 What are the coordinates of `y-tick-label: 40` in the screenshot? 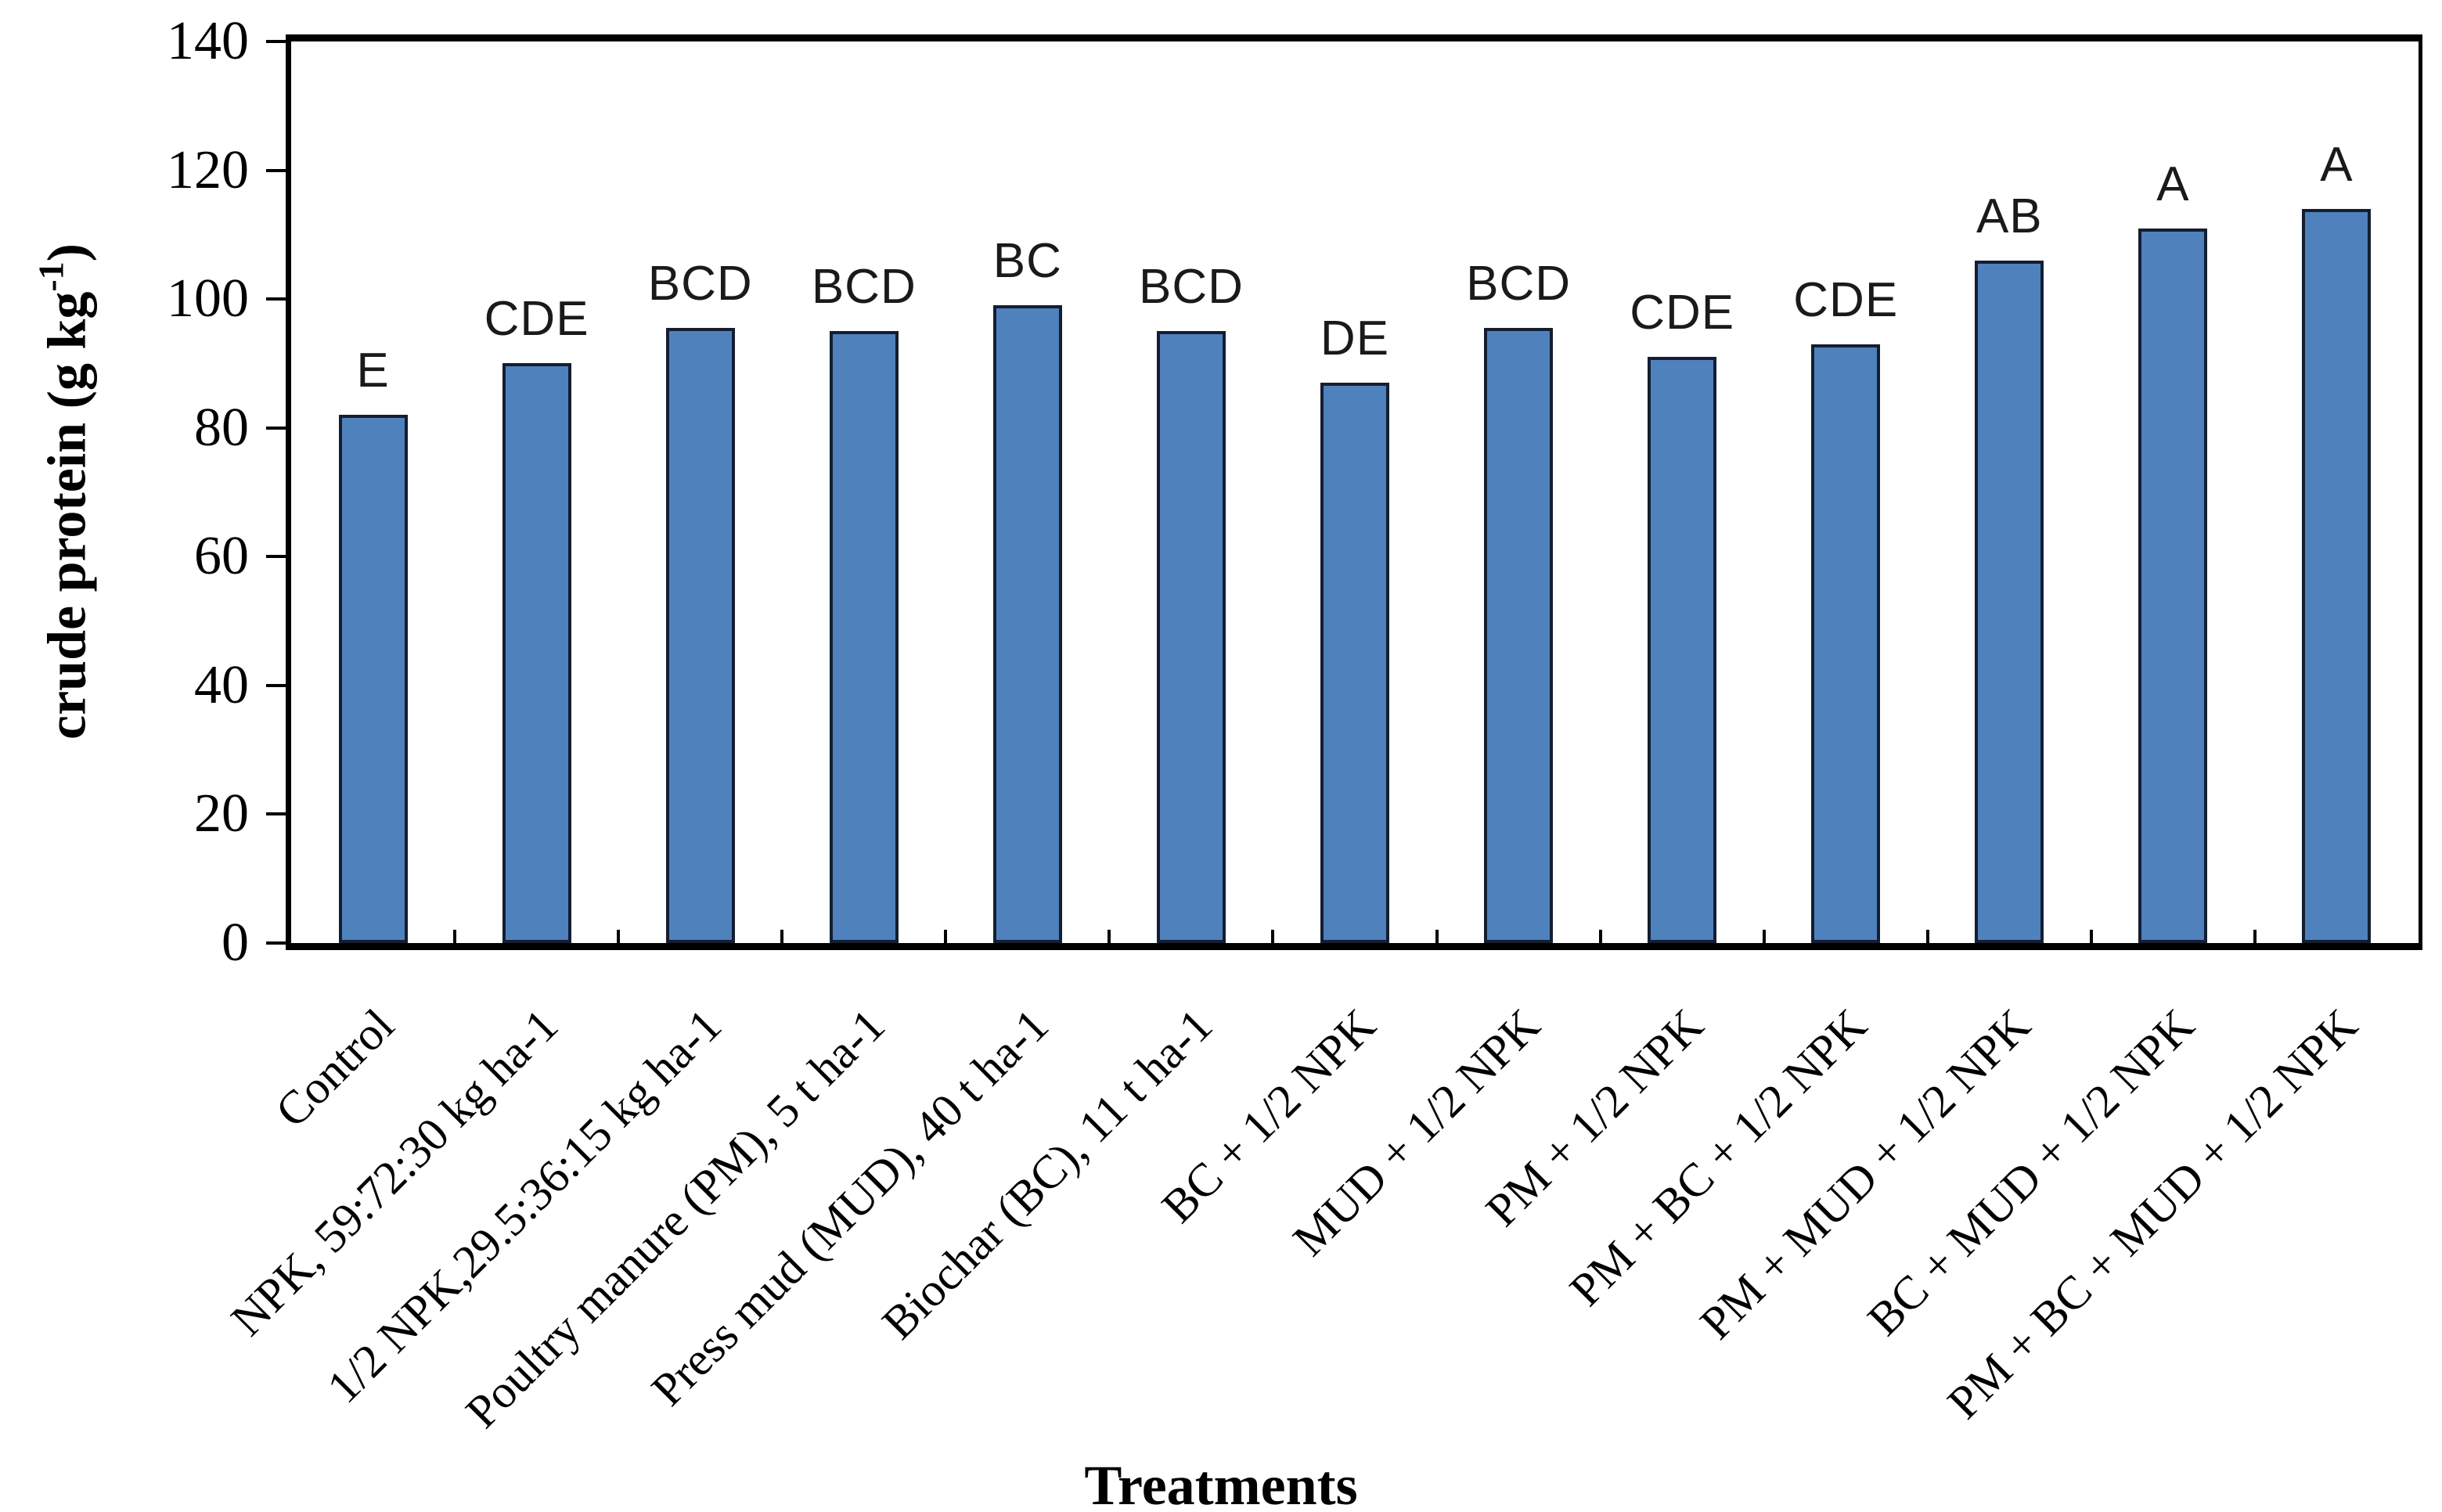 It's located at (221, 684).